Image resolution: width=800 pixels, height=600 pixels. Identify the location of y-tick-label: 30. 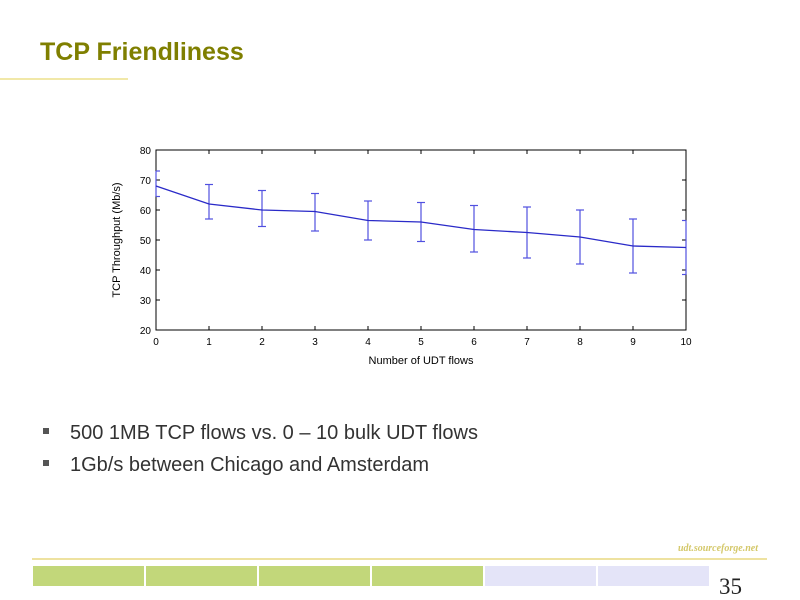
(146, 301).